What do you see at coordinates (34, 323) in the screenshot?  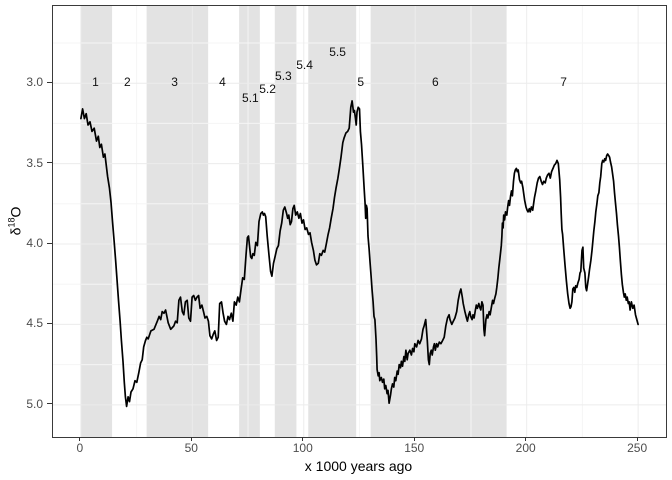 I see `y-tick-label: 4.5` at bounding box center [34, 323].